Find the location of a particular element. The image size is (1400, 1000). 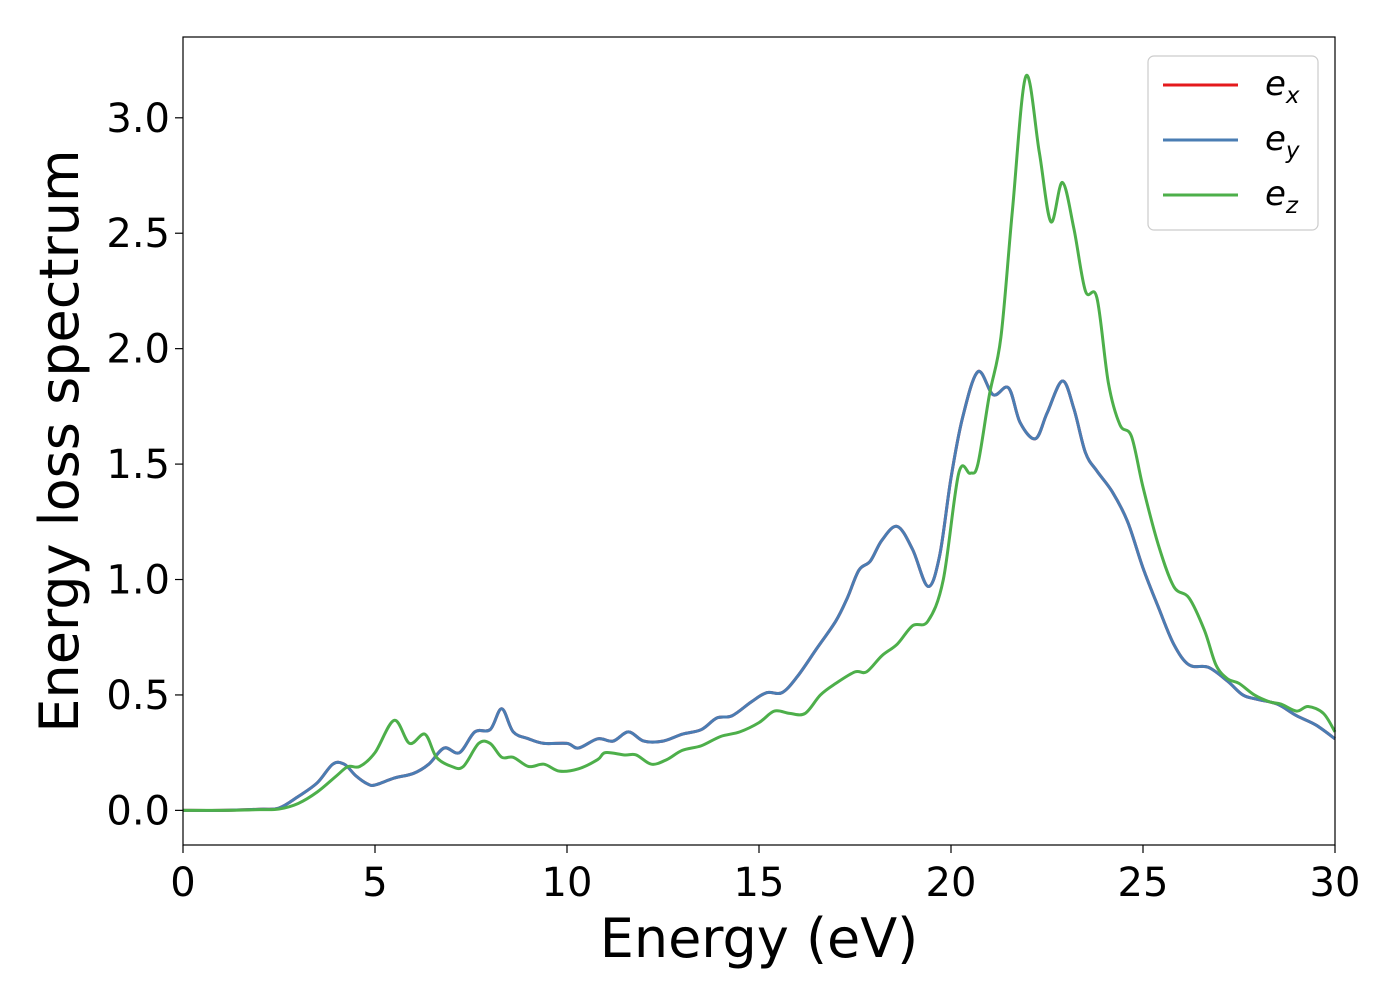

x-tick-label: 20 is located at coordinates (951, 883).